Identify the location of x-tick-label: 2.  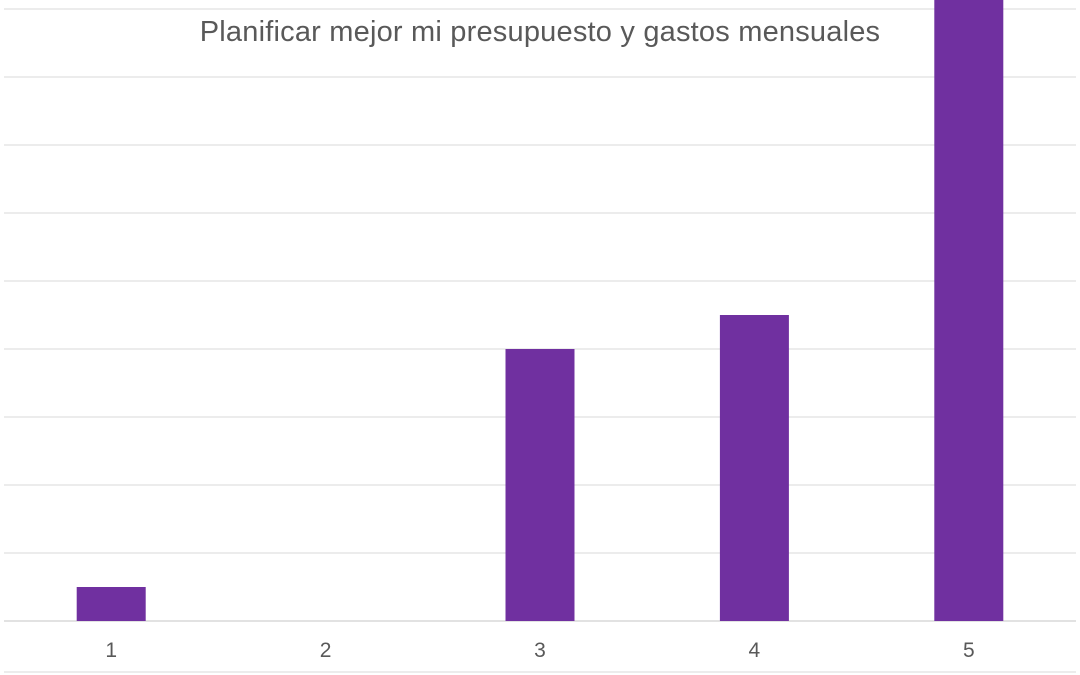
(326, 650).